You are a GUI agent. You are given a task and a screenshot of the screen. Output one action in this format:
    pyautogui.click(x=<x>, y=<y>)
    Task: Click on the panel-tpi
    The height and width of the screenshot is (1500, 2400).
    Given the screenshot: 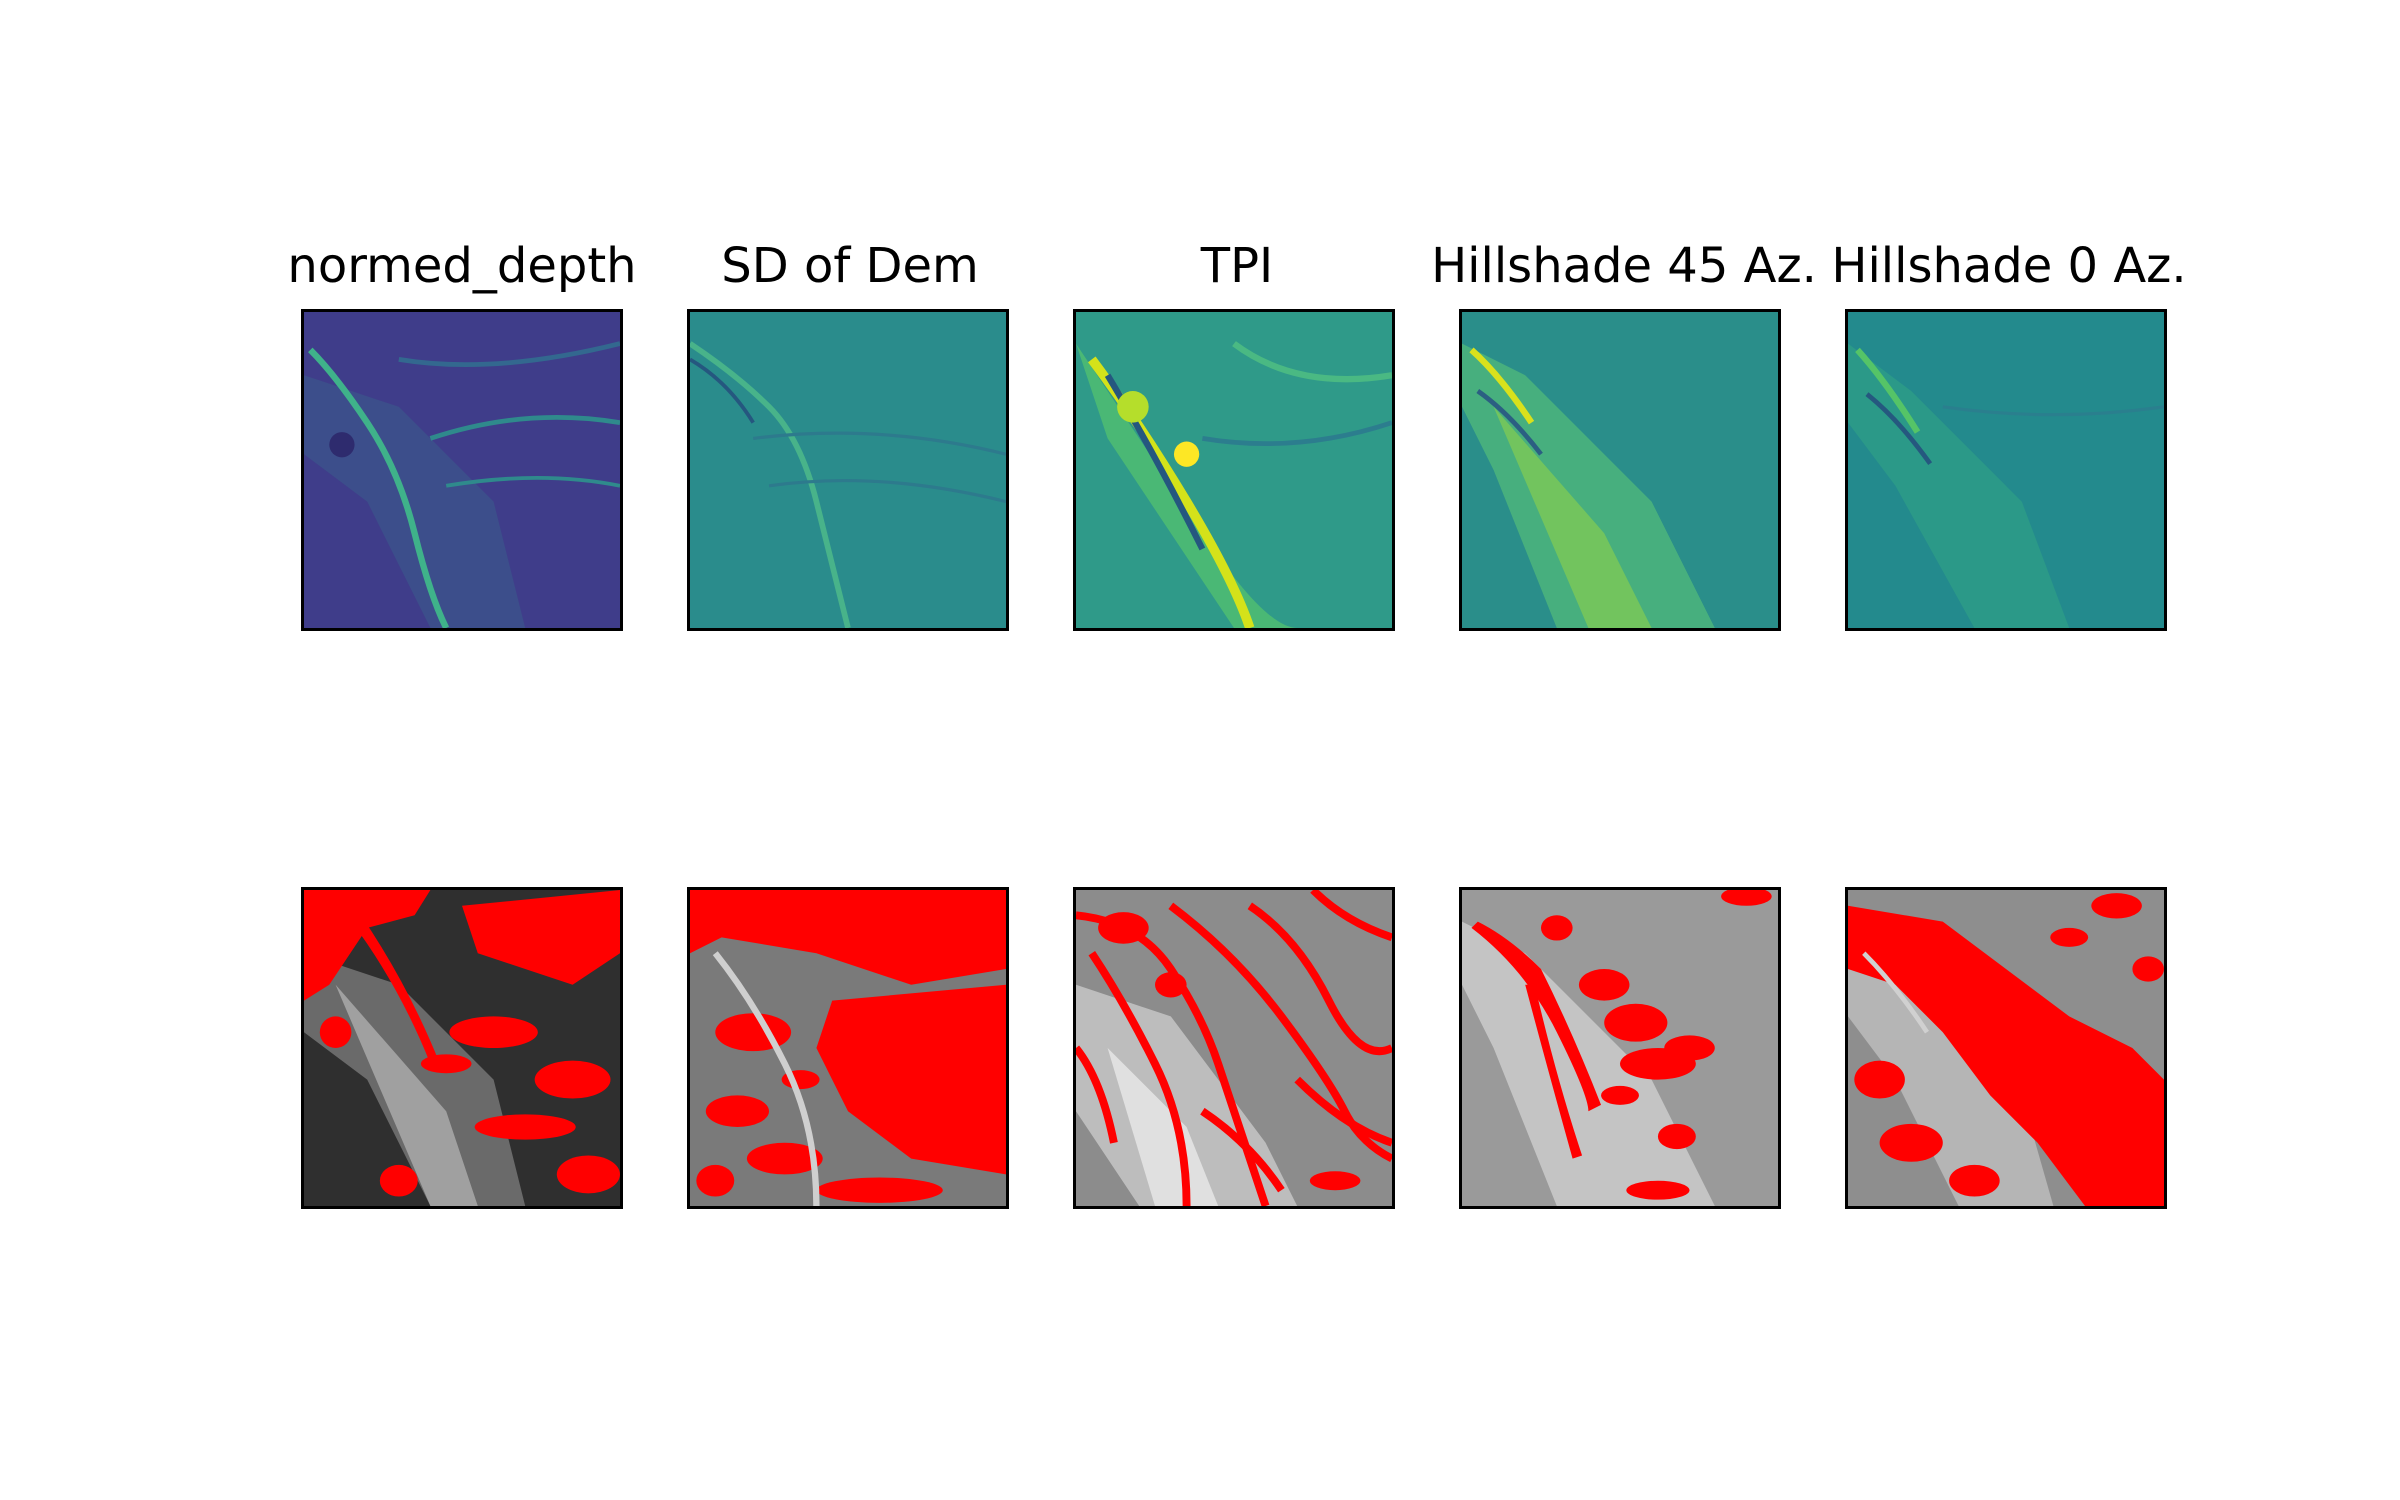 What is the action you would take?
    pyautogui.click(x=1234, y=470)
    